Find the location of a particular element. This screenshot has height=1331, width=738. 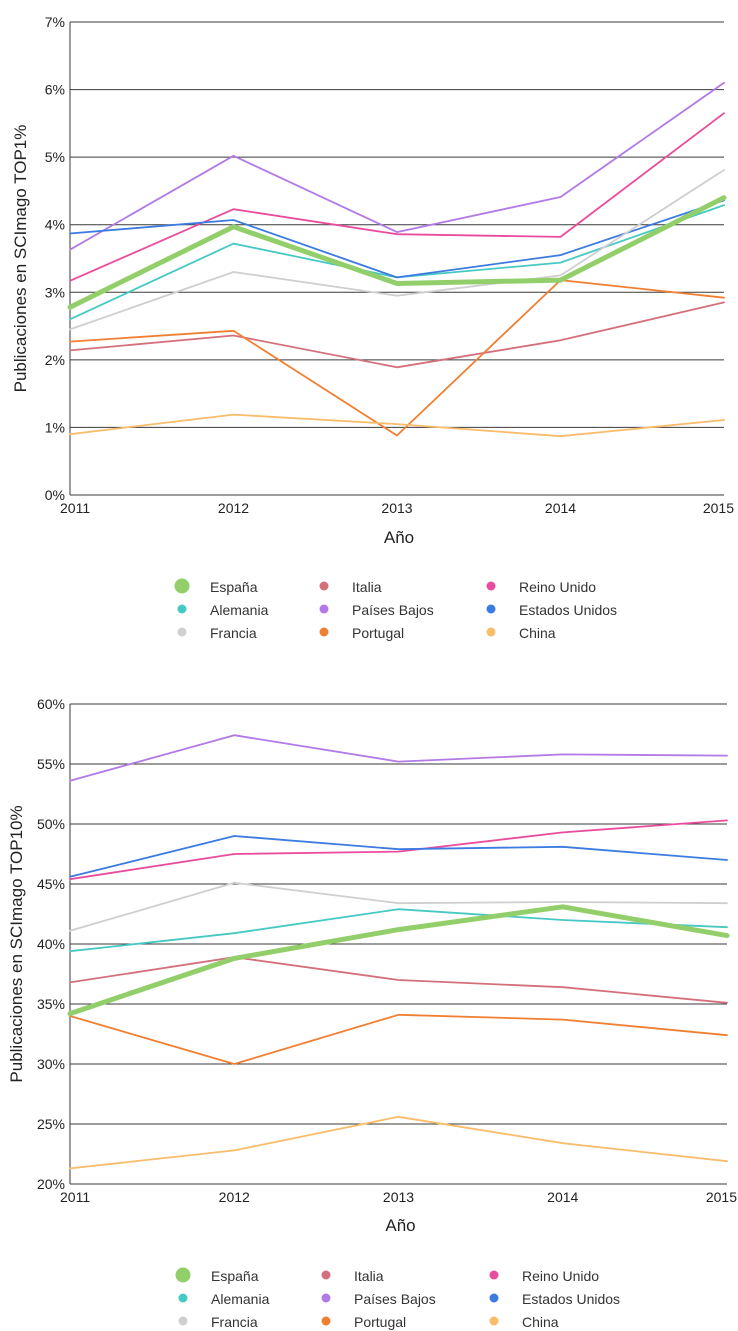

y-tick-label: 35% is located at coordinates (51, 1004).